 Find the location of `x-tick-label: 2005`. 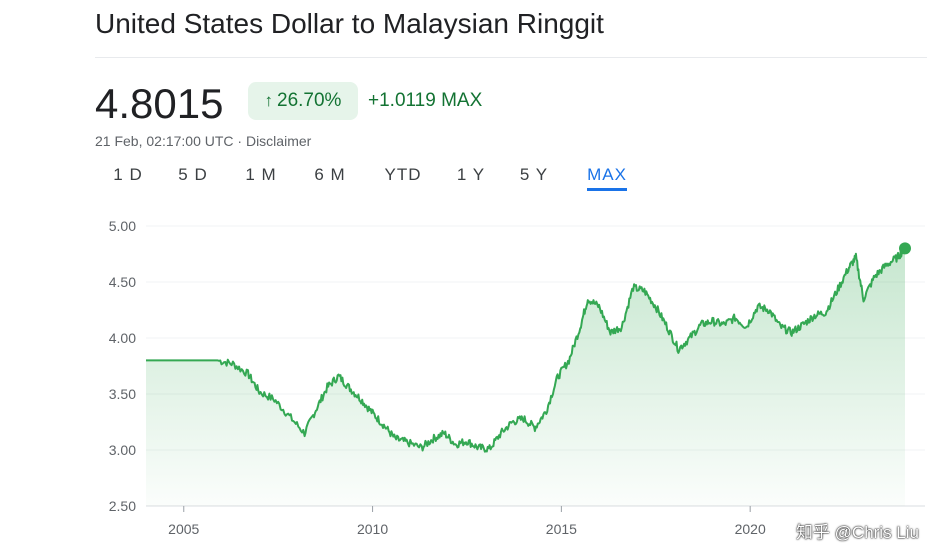

x-tick-label: 2005 is located at coordinates (183, 529).